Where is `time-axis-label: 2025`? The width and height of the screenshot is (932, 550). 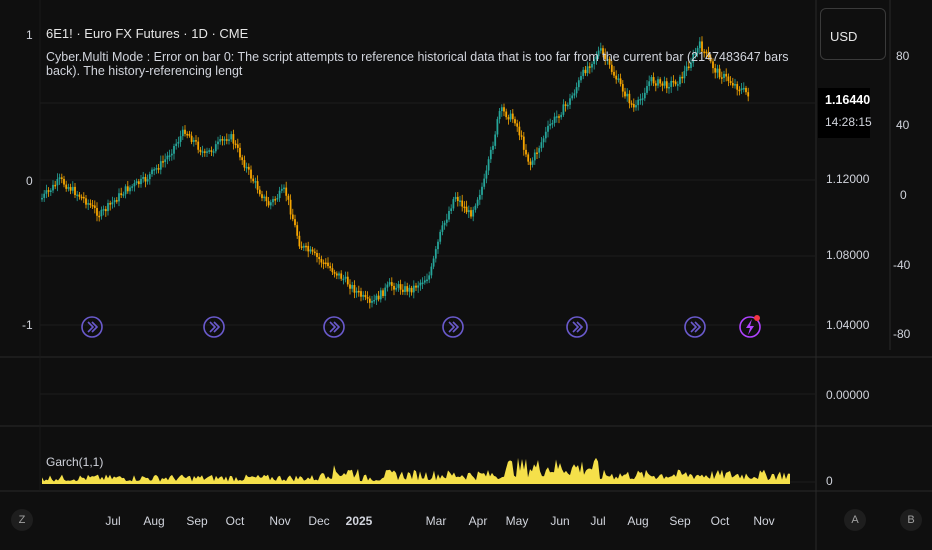 time-axis-label: 2025 is located at coordinates (359, 521).